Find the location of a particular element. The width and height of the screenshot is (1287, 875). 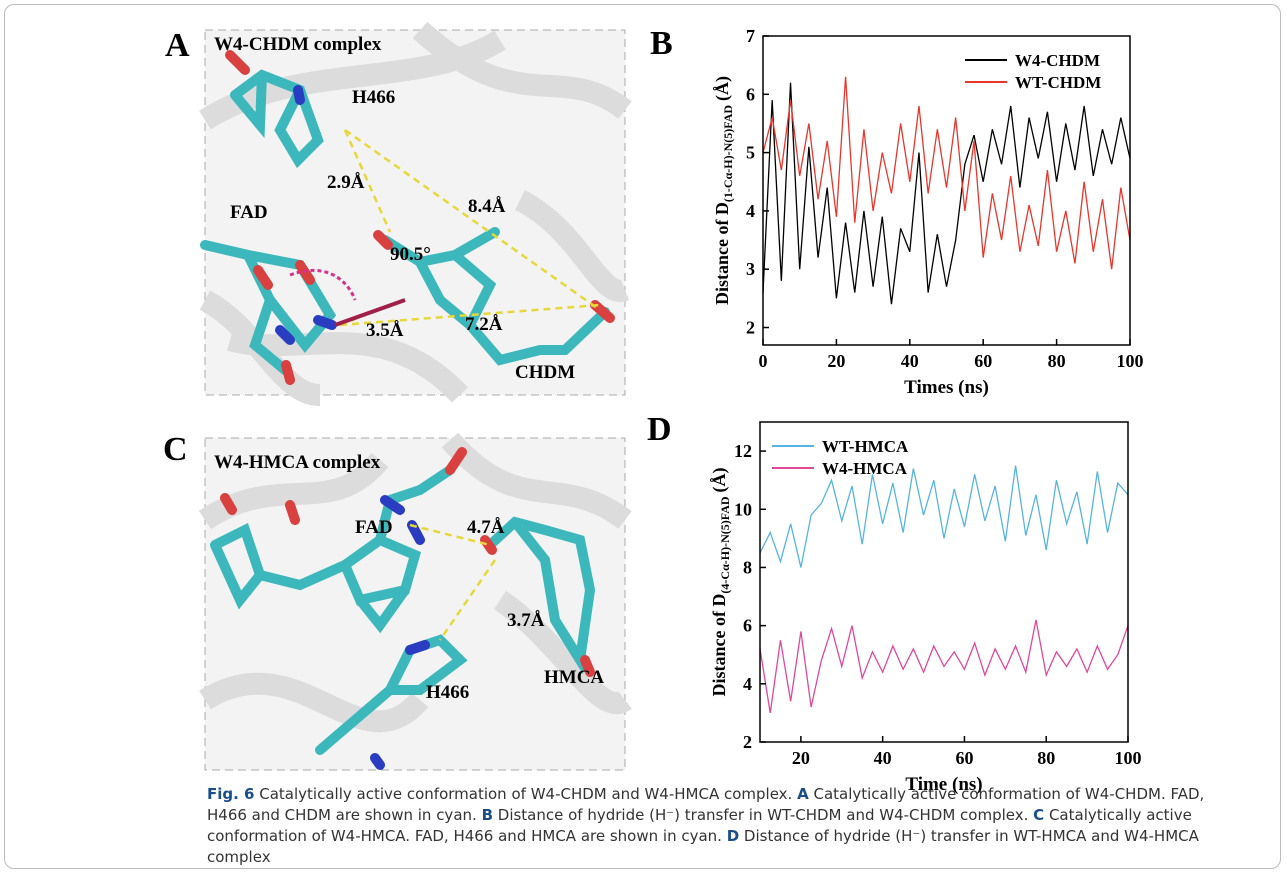

caption-segment: A is located at coordinates (803, 794).